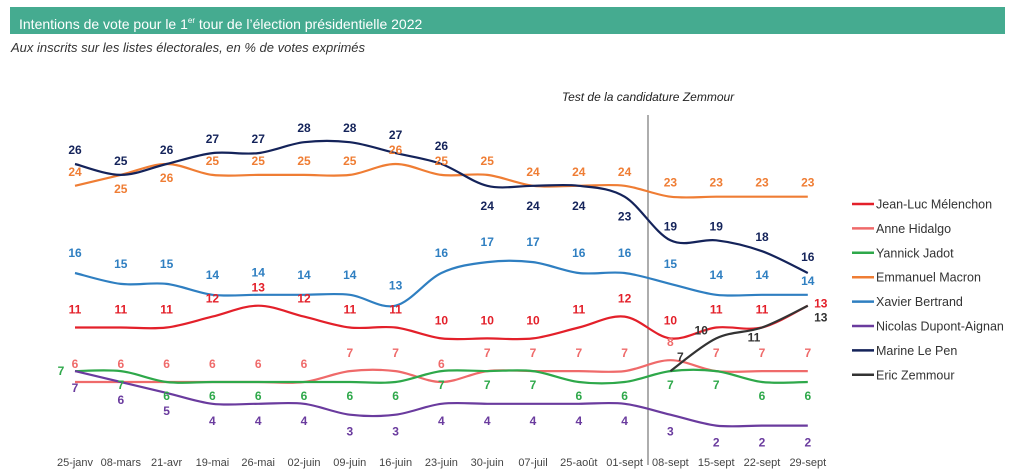 The width and height of the screenshot is (1024, 473). Describe the element at coordinates (716, 463) in the screenshot. I see `x-tick-label: 15-sept` at that location.